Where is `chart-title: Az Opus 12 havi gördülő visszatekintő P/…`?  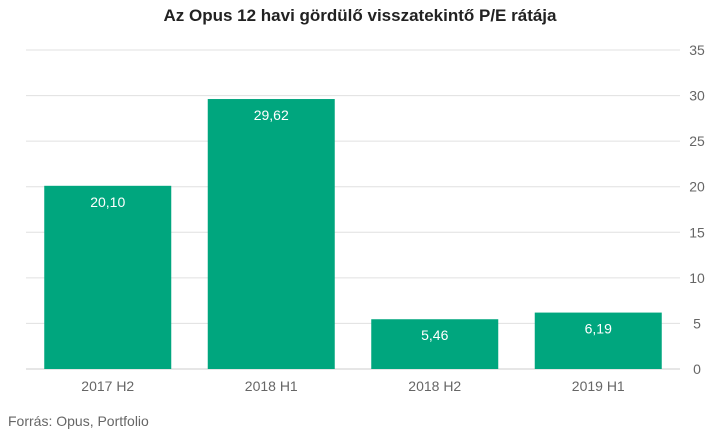
chart-title: Az Opus 12 havi gördülő visszatekintő P/… is located at coordinates (360, 15).